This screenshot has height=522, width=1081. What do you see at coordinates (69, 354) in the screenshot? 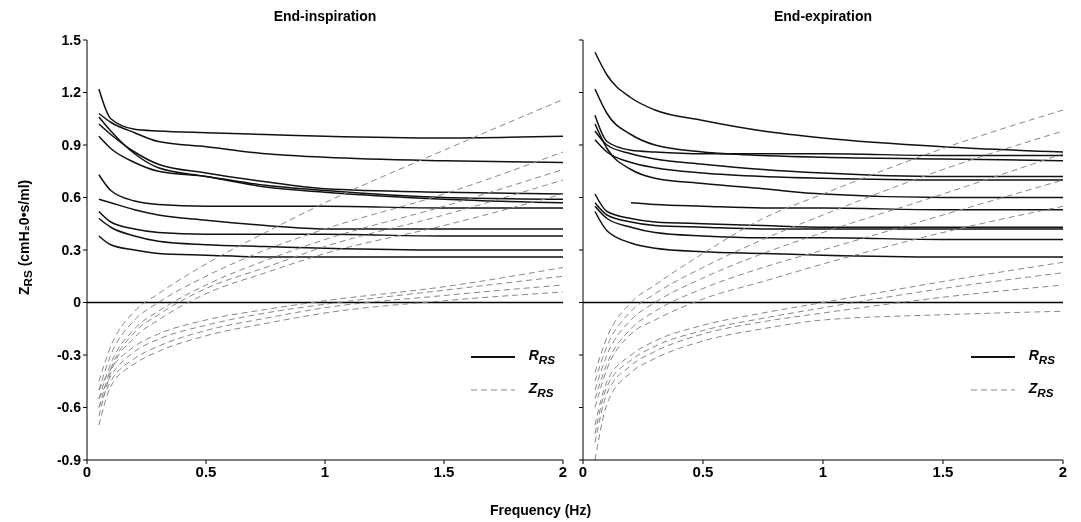
I see `y-tick-label: -0.3` at bounding box center [69, 354].